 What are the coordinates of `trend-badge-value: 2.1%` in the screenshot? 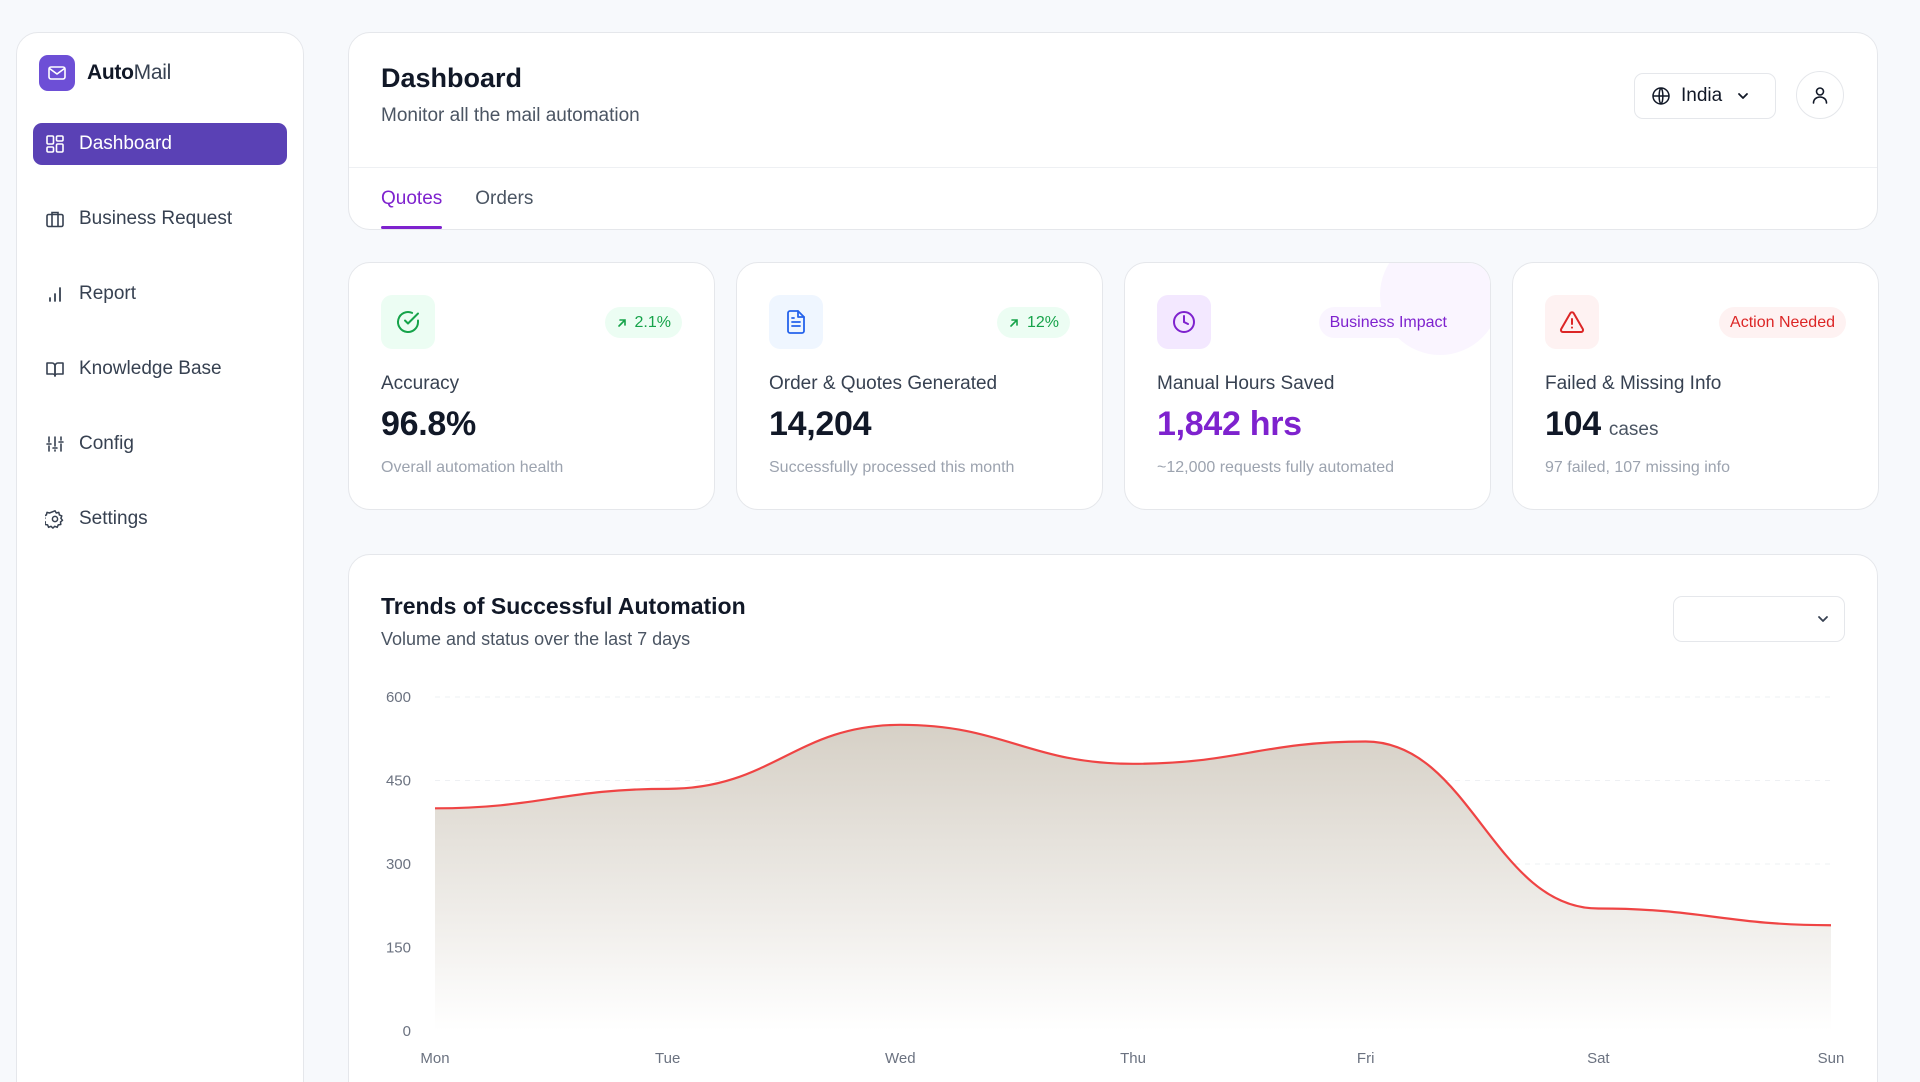 It's located at (652, 322).